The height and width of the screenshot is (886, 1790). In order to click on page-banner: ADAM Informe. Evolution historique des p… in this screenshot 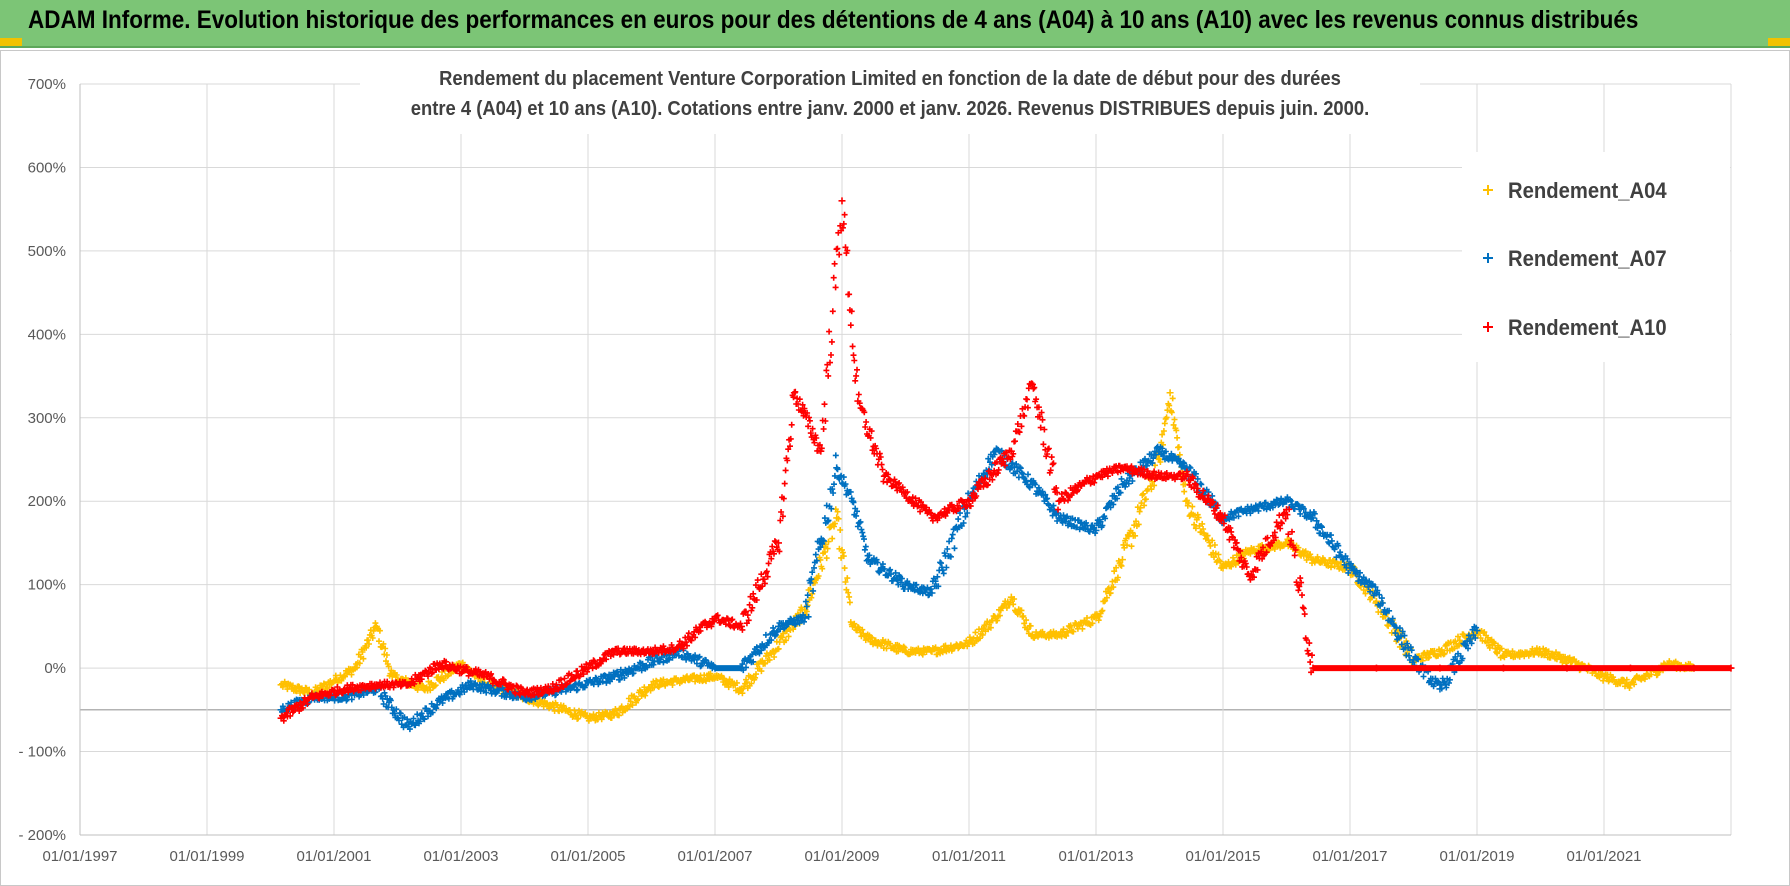, I will do `click(895, 24)`.